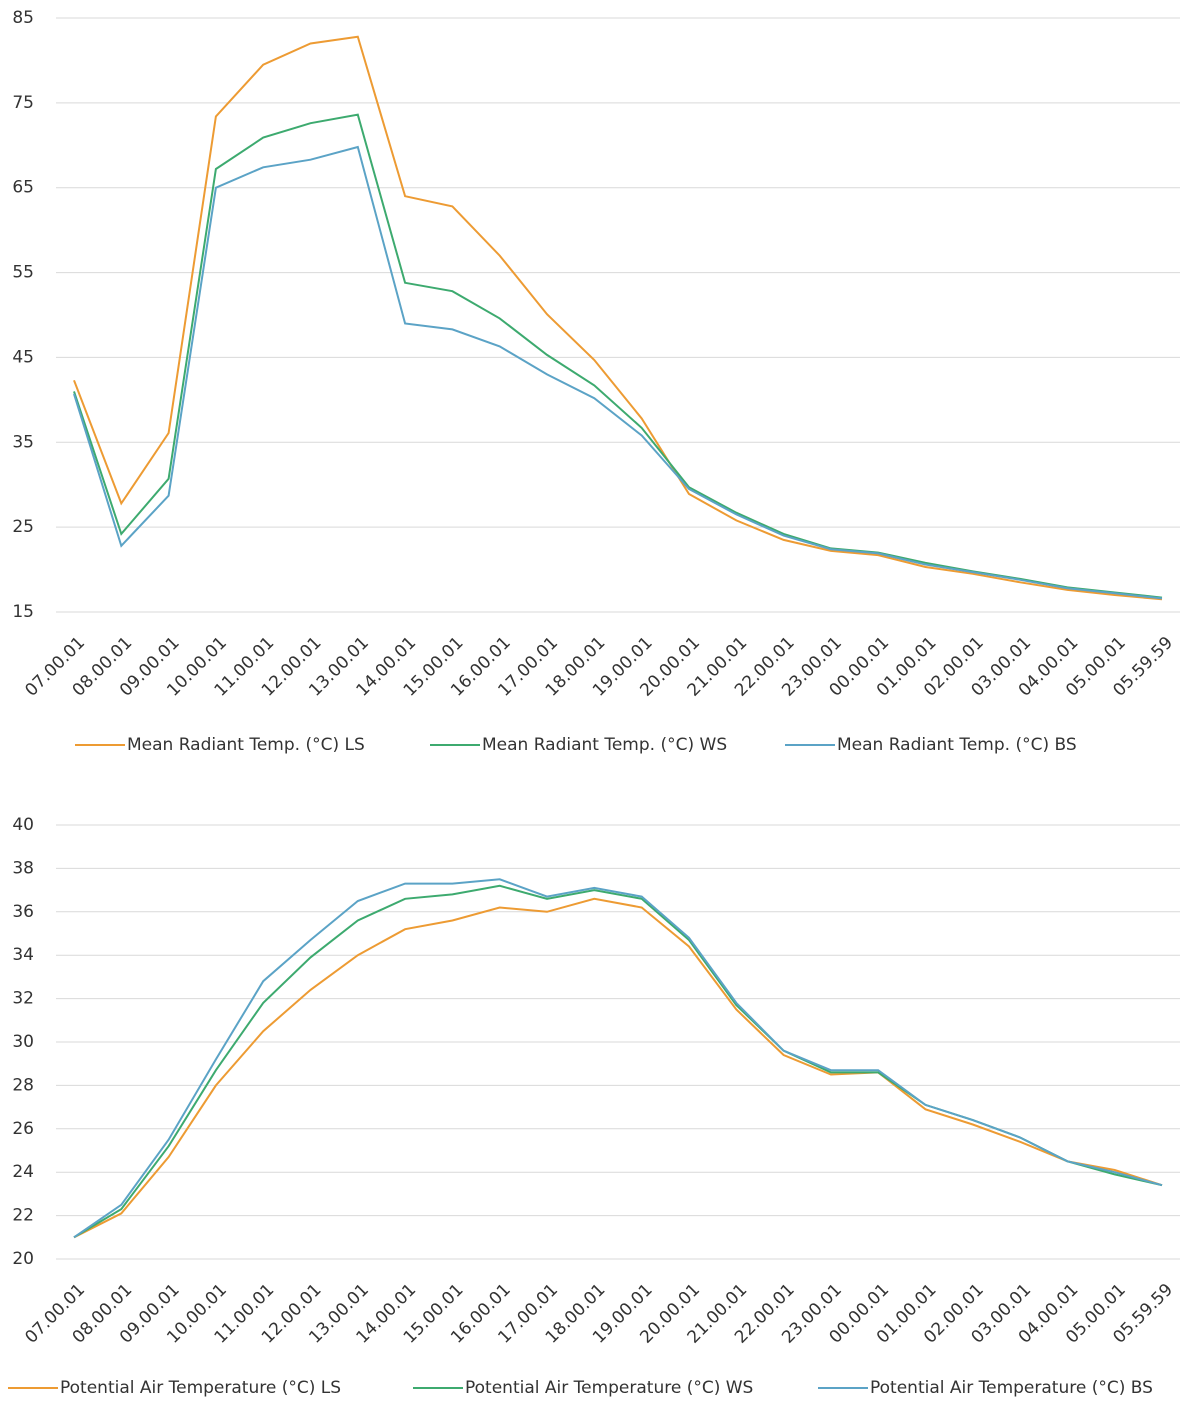  Describe the element at coordinates (23, 1216) in the screenshot. I see `y-tick-label: 22` at that location.